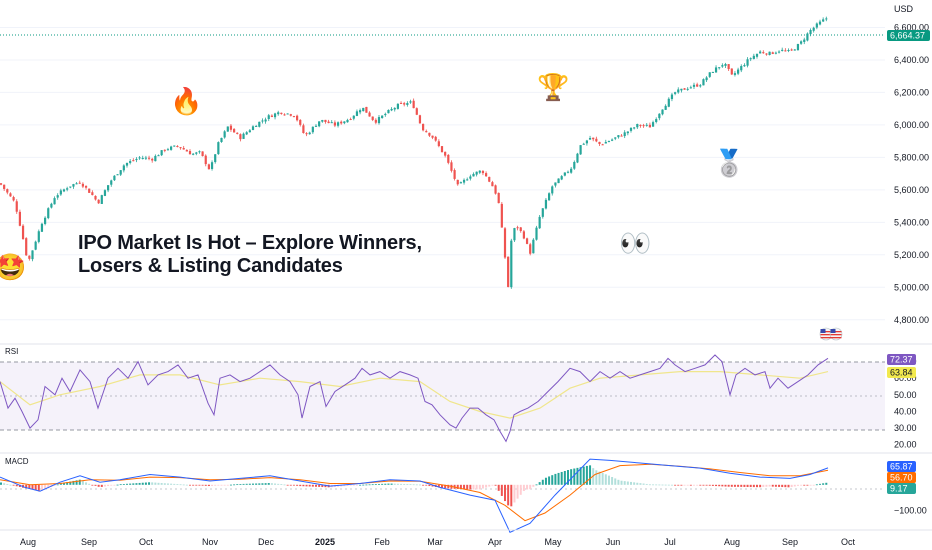 The image size is (932, 550). What do you see at coordinates (901, 466) in the screenshot?
I see `macd-value-badge` at bounding box center [901, 466].